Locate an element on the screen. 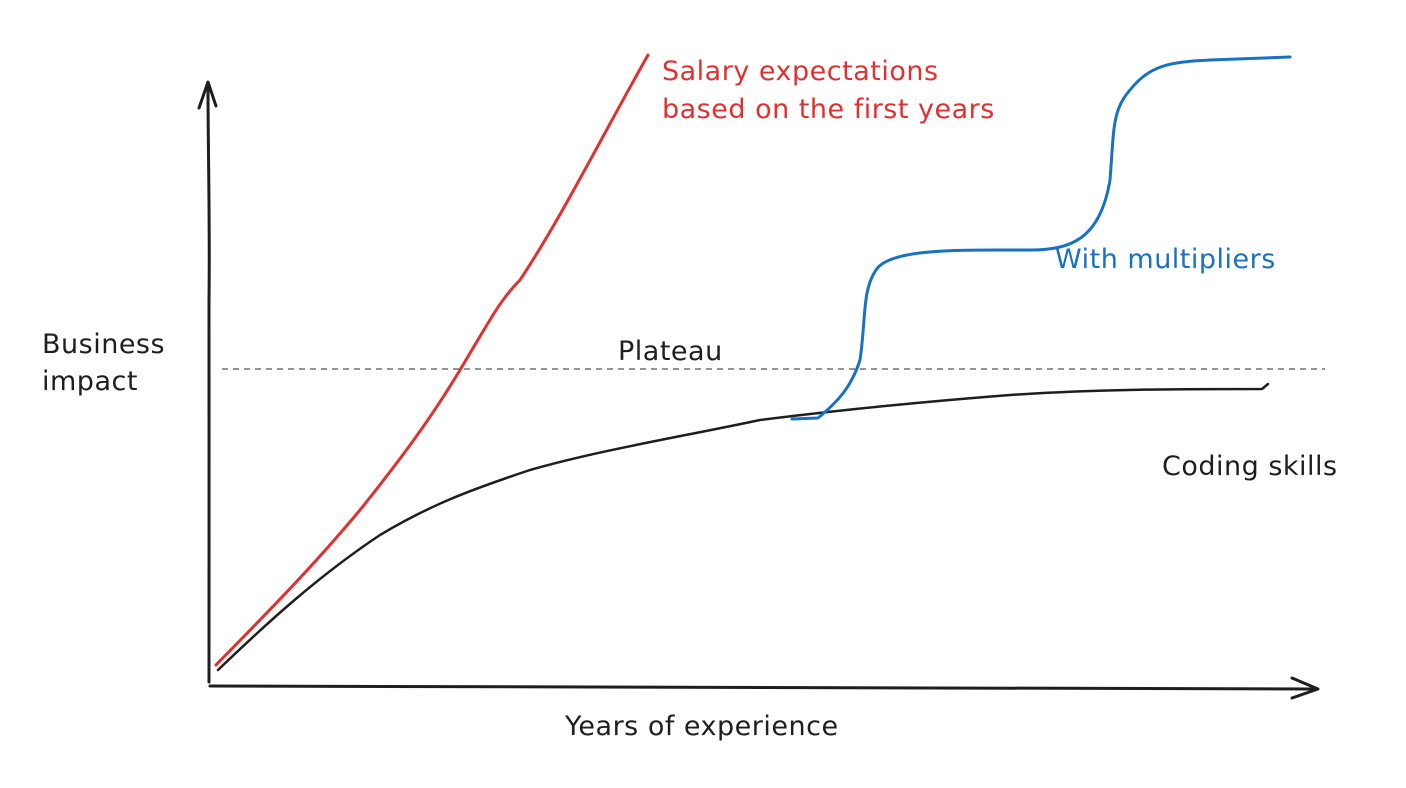  x-axis-label: Years of experience is located at coordinates (701, 726).